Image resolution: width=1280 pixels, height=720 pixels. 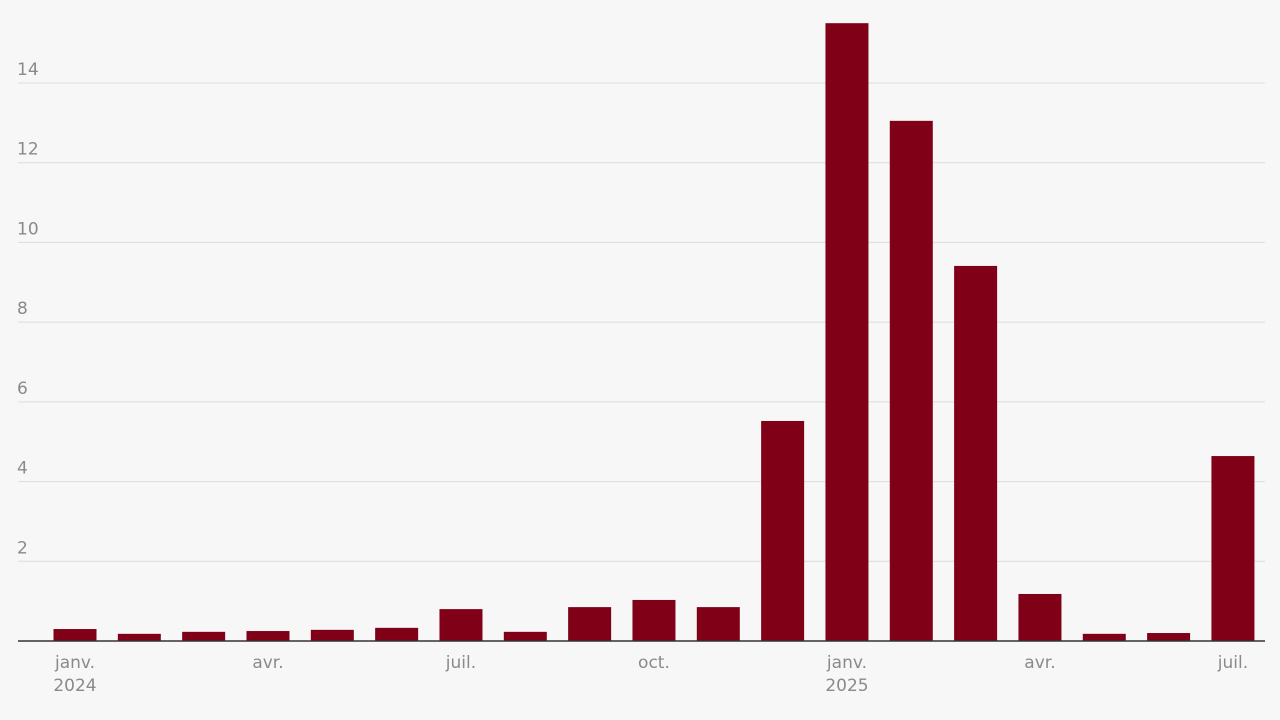 I want to click on y-tick-label: 10, so click(x=28, y=229).